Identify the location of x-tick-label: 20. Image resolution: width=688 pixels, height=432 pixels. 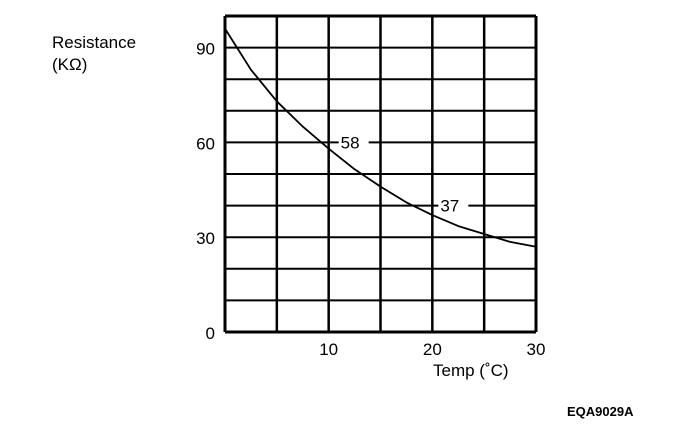
(432, 349).